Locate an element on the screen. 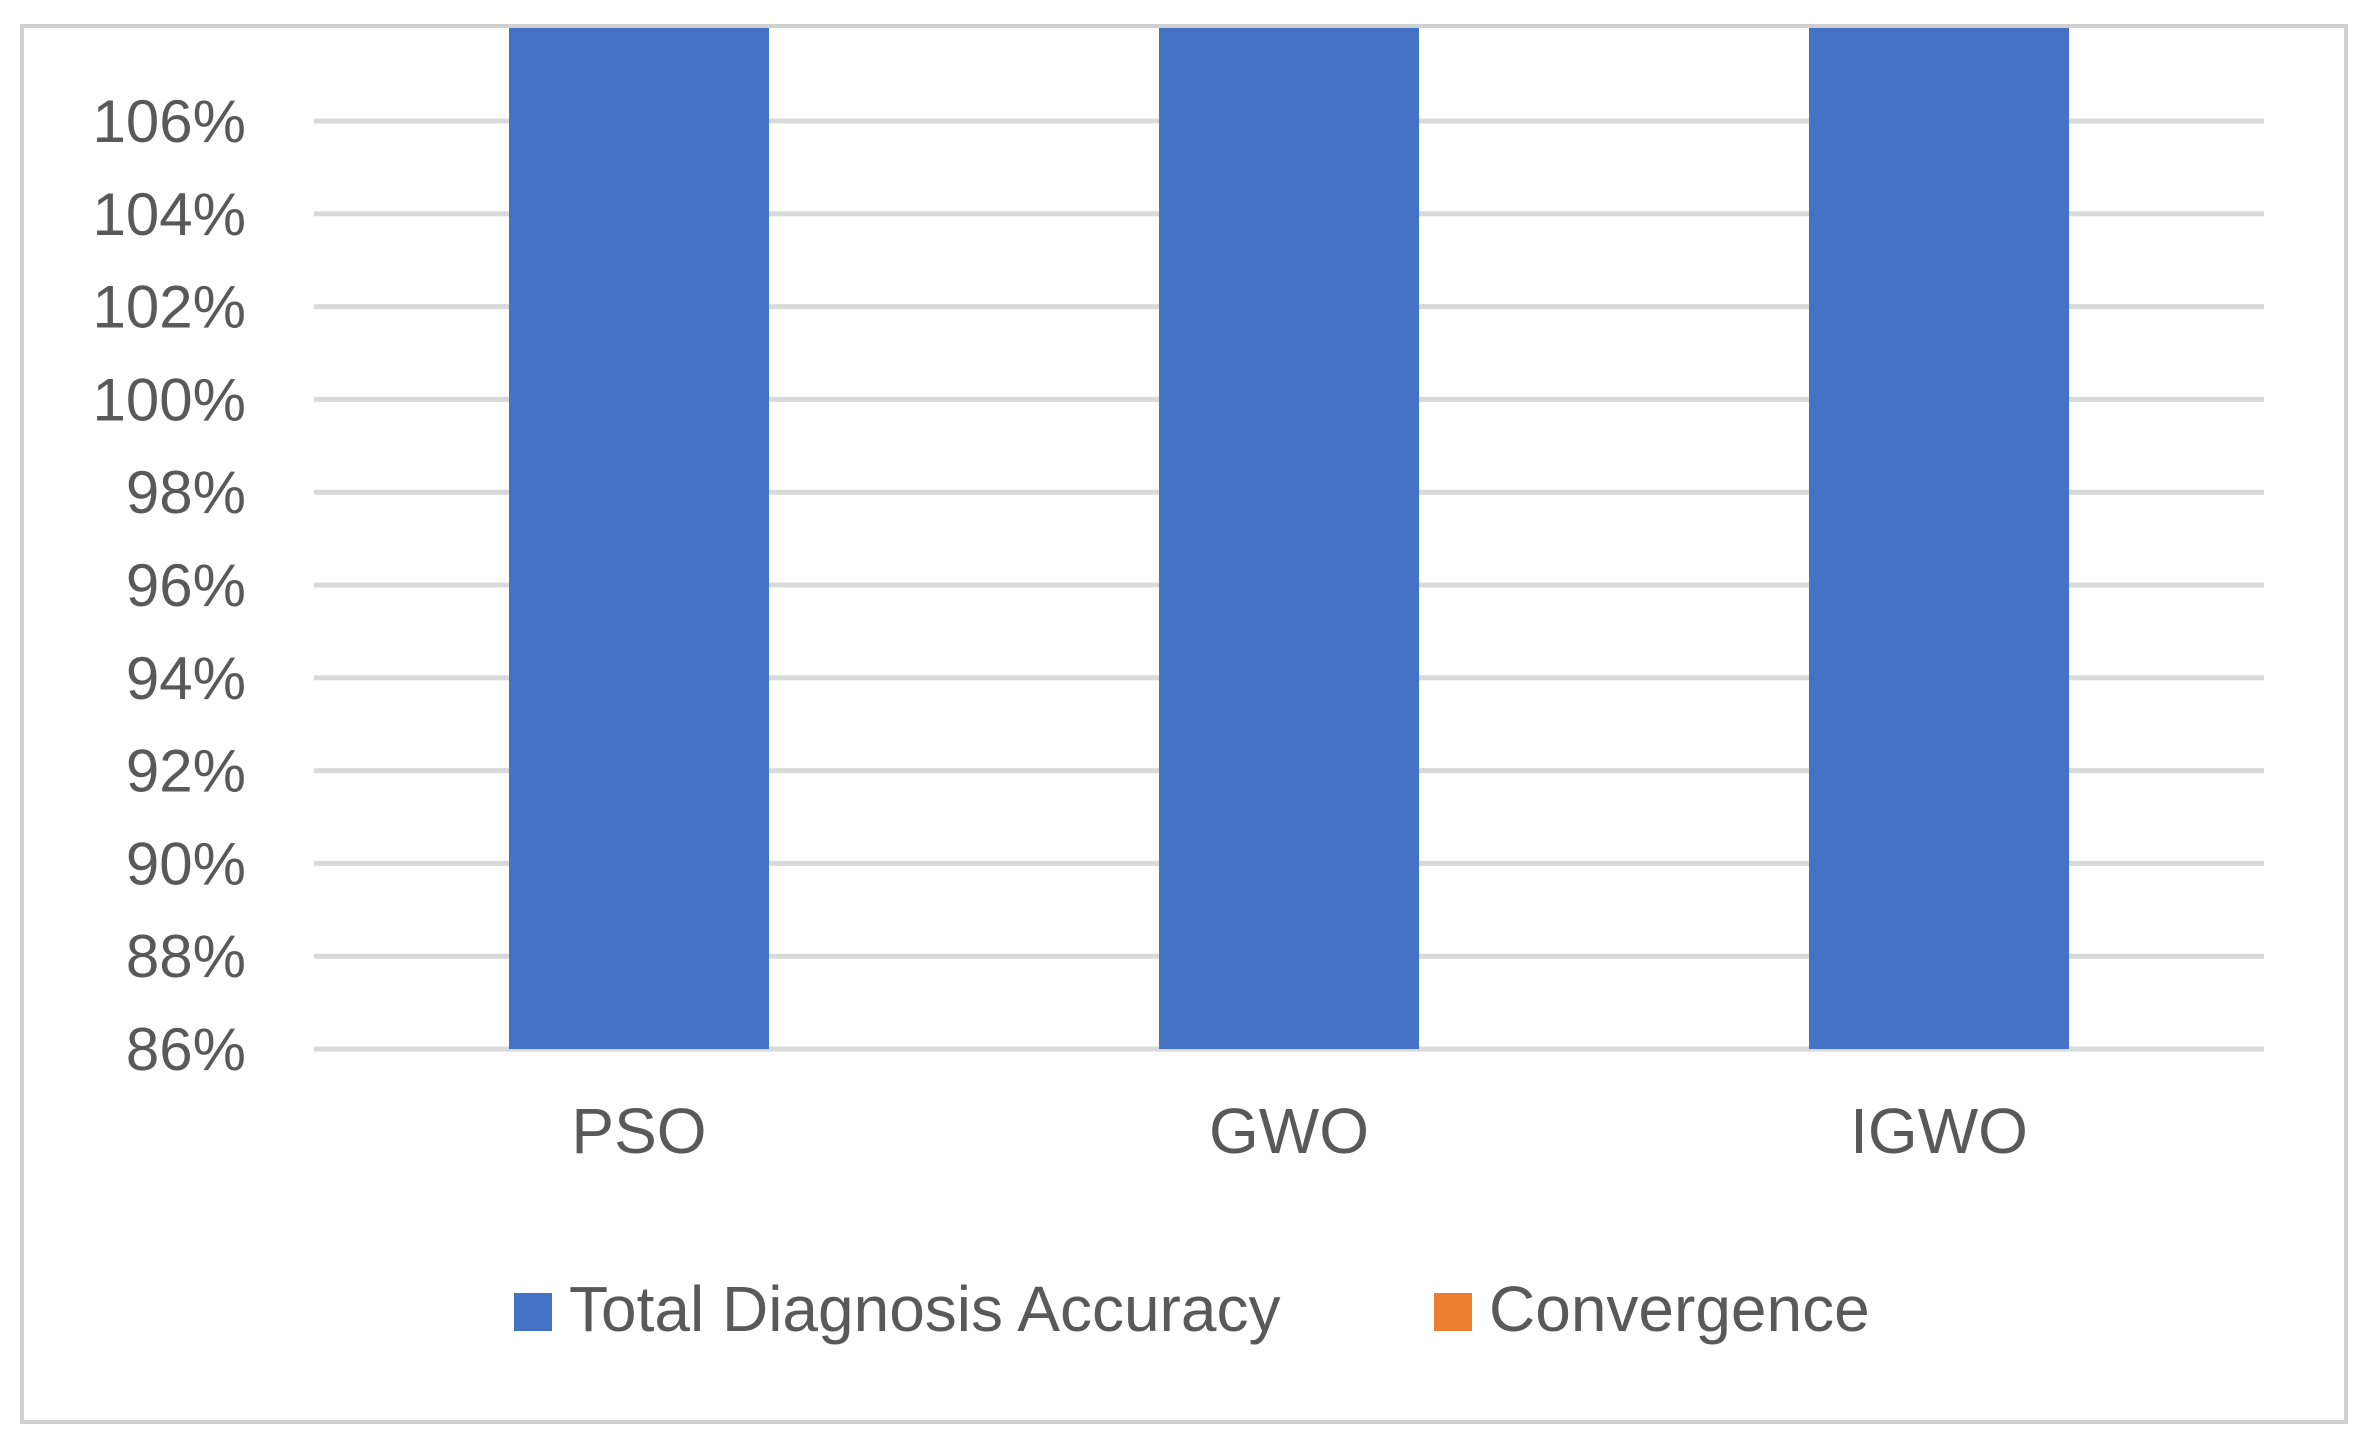 The height and width of the screenshot is (1452, 2372). y-tick-label: 88% is located at coordinates (186, 956).